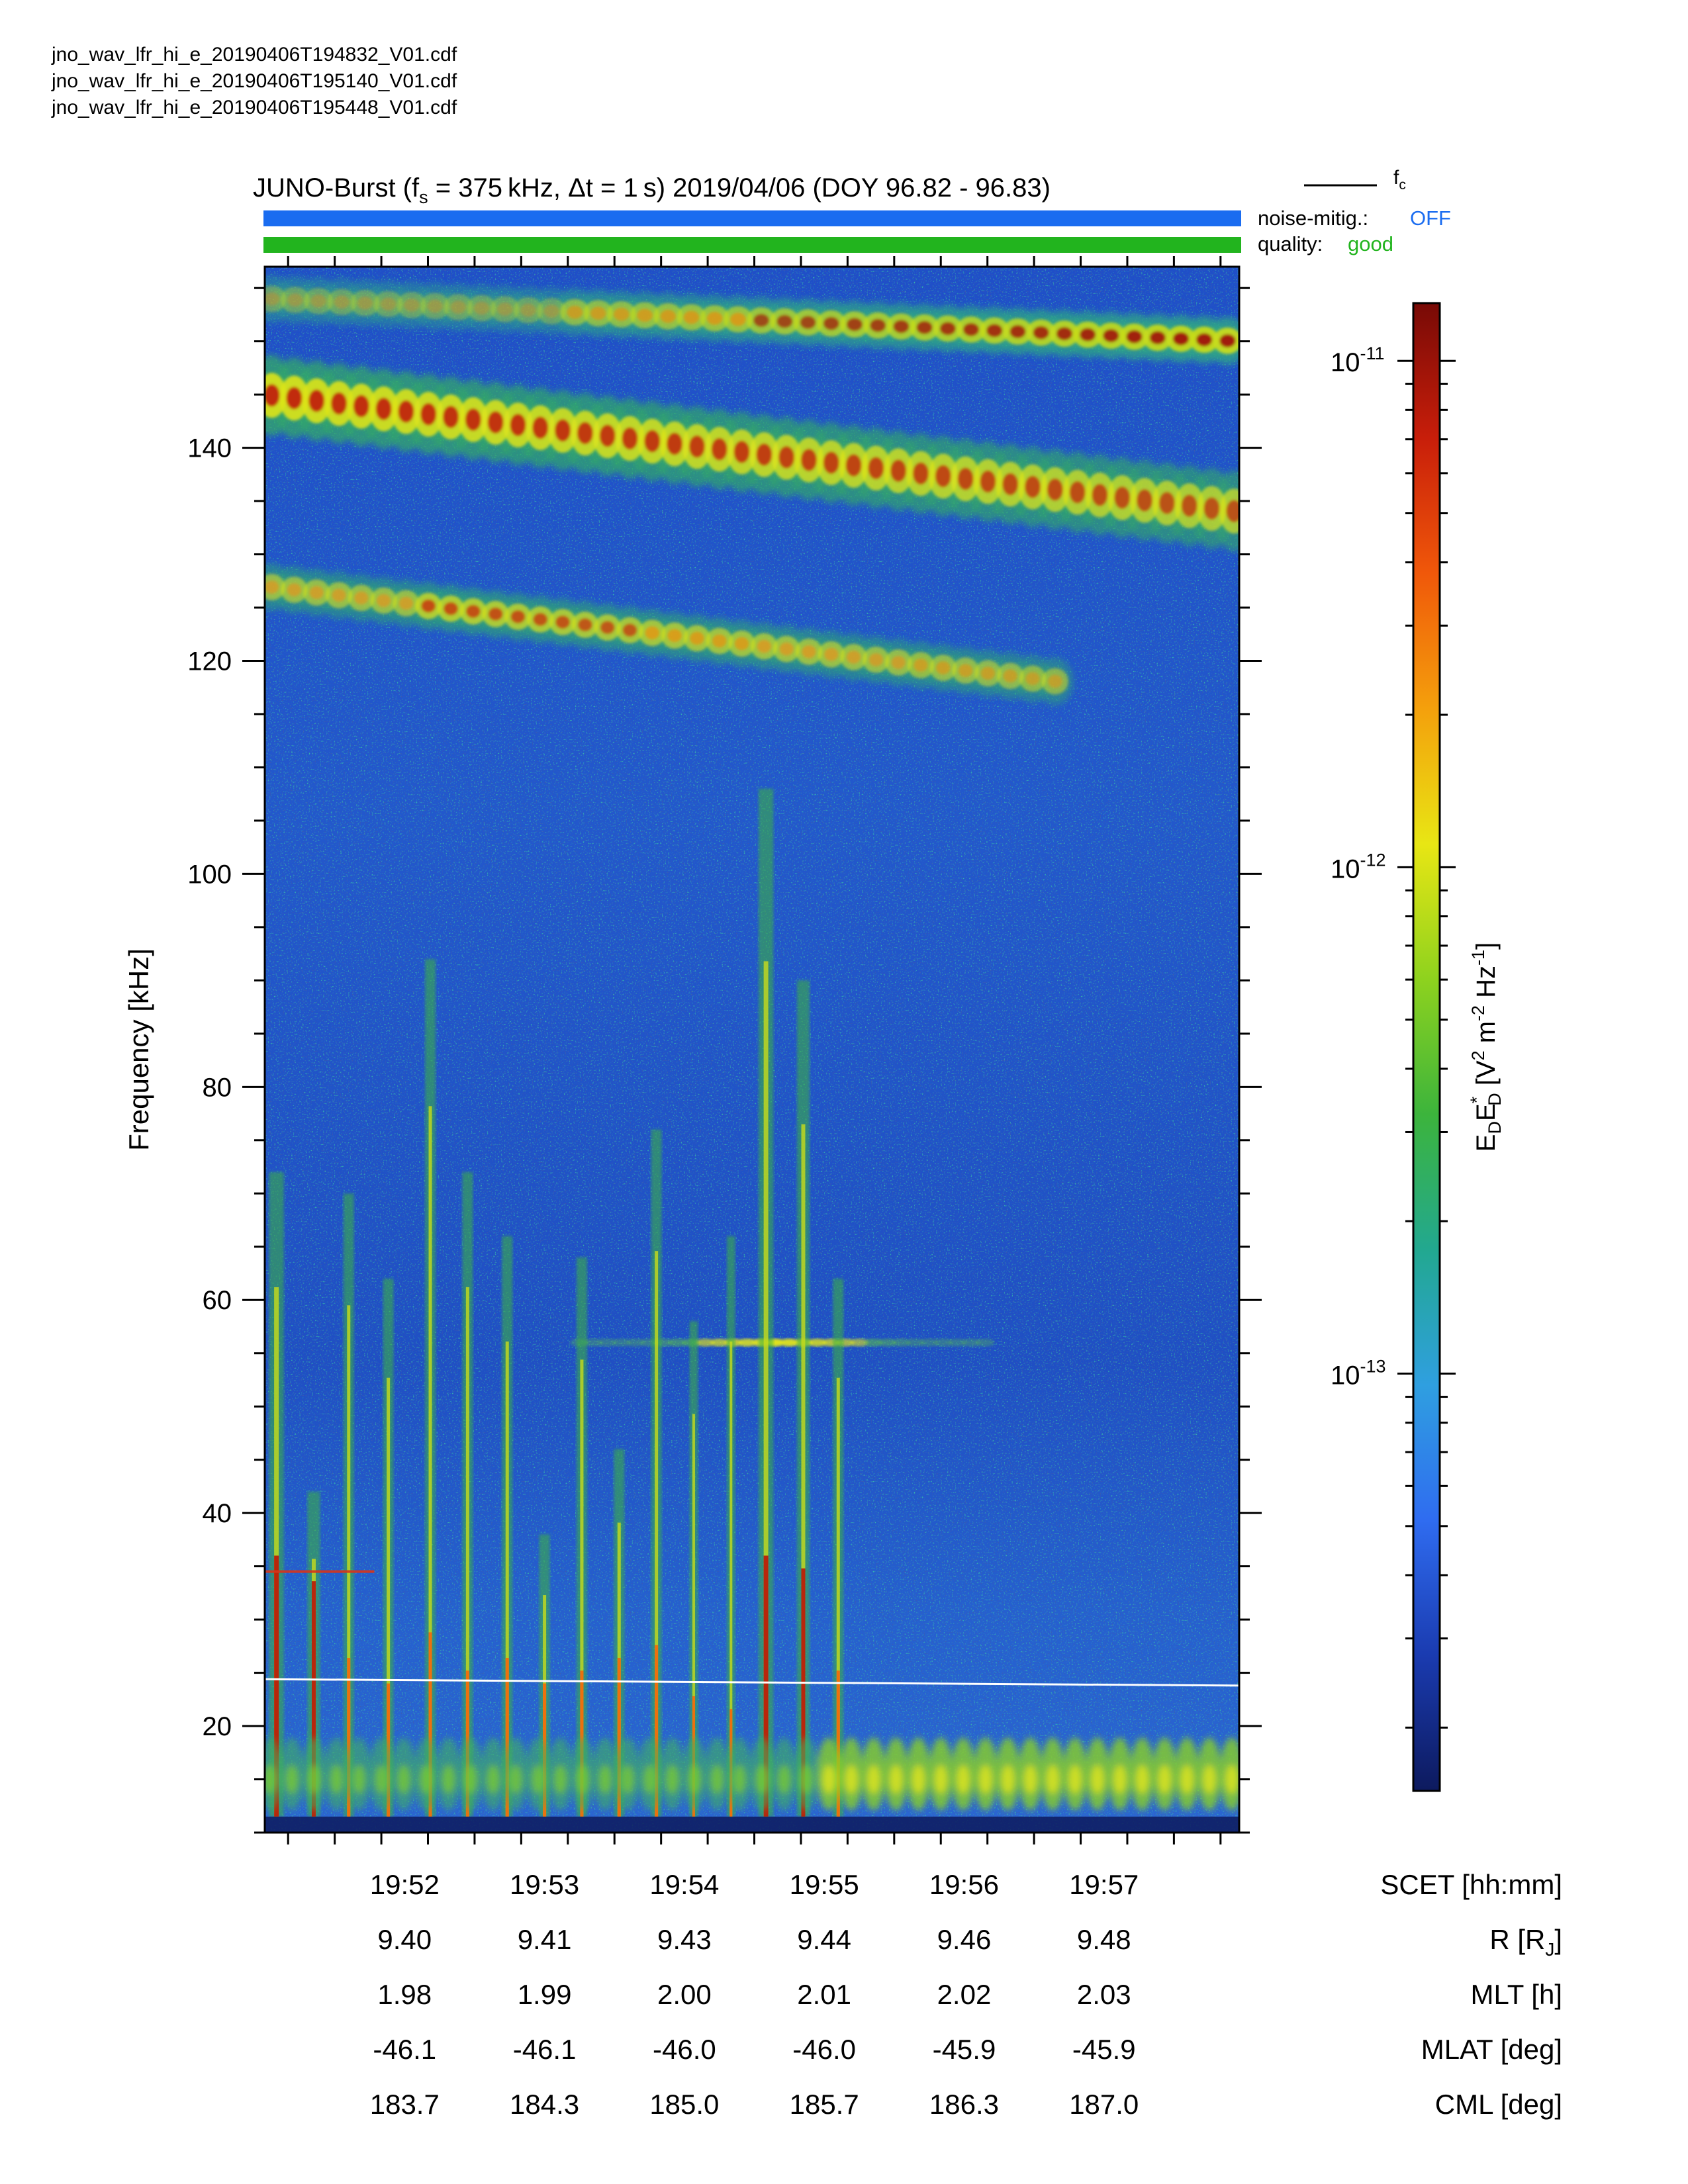 This screenshot has width=1688, height=2184. What do you see at coordinates (1370, 244) in the screenshot?
I see `quality-value: good` at bounding box center [1370, 244].